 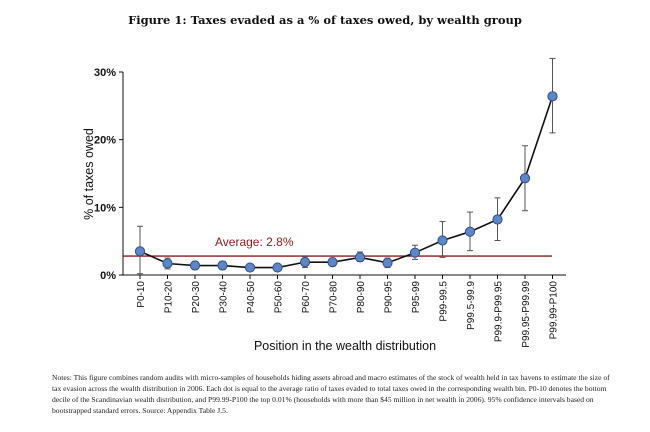 What do you see at coordinates (389, 297) in the screenshot?
I see `x-tick-label: P90-95` at bounding box center [389, 297].